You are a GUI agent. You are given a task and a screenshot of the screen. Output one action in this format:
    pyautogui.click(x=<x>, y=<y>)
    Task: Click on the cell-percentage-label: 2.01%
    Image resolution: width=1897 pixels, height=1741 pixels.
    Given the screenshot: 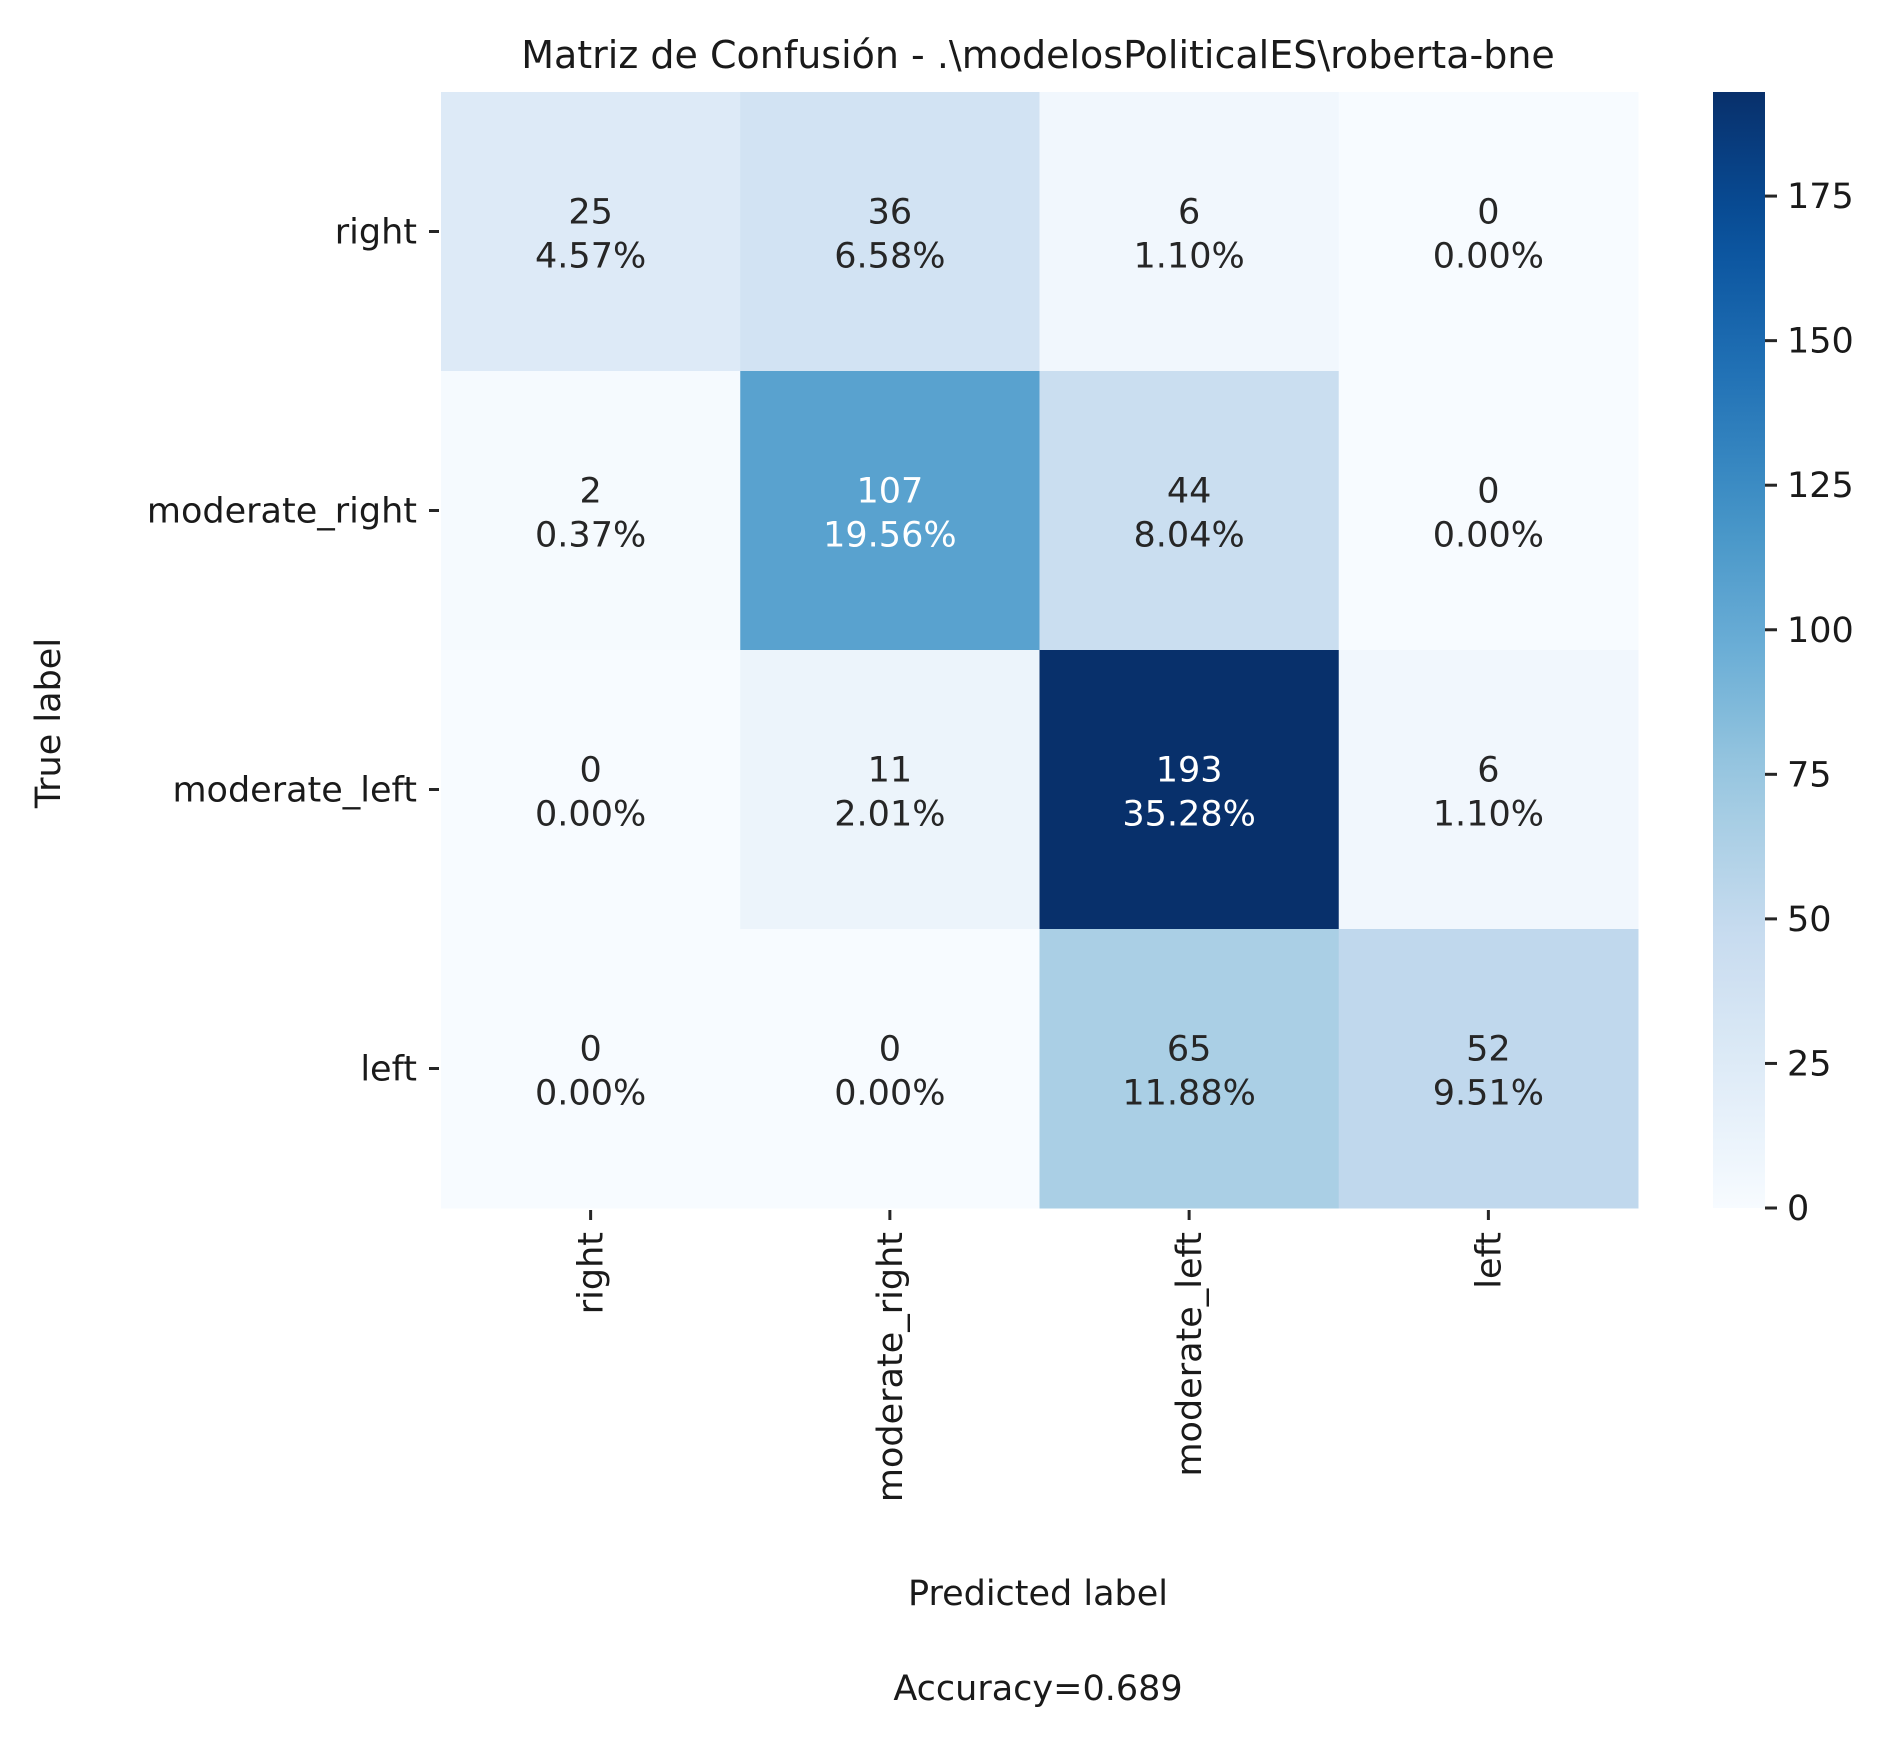 What is the action you would take?
    pyautogui.click(x=889, y=815)
    